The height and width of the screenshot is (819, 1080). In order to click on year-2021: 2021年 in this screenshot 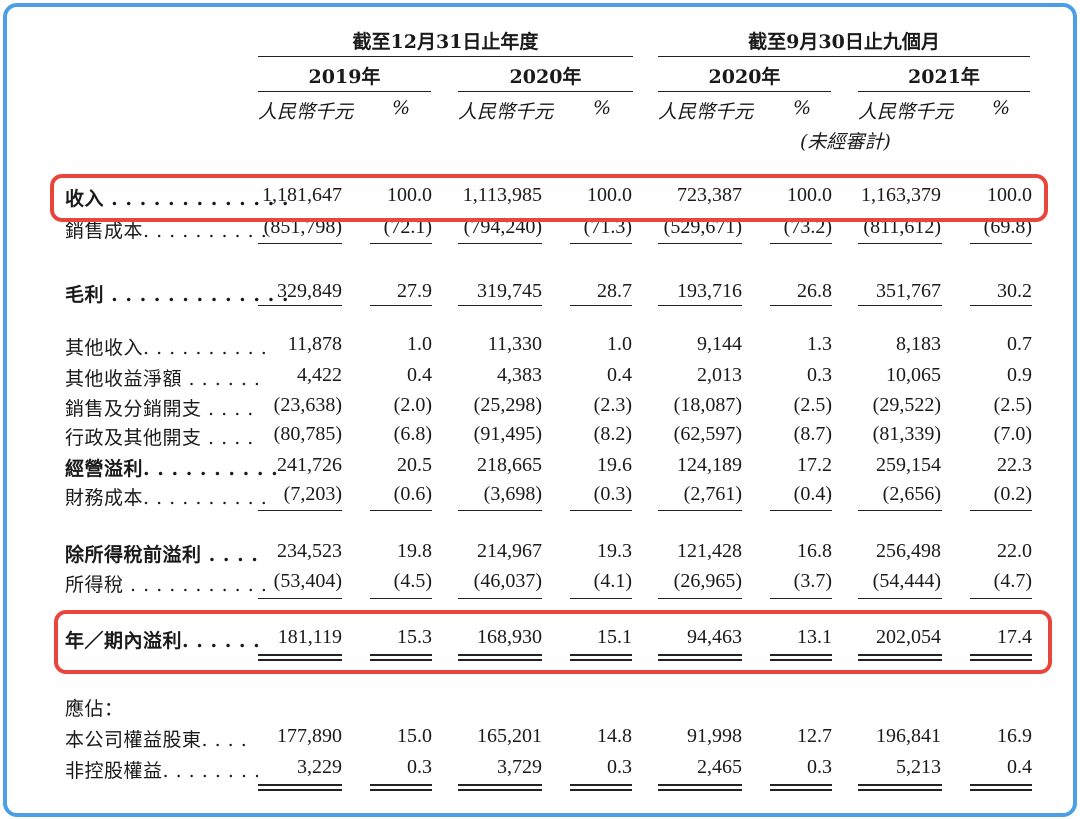, I will do `click(944, 77)`.